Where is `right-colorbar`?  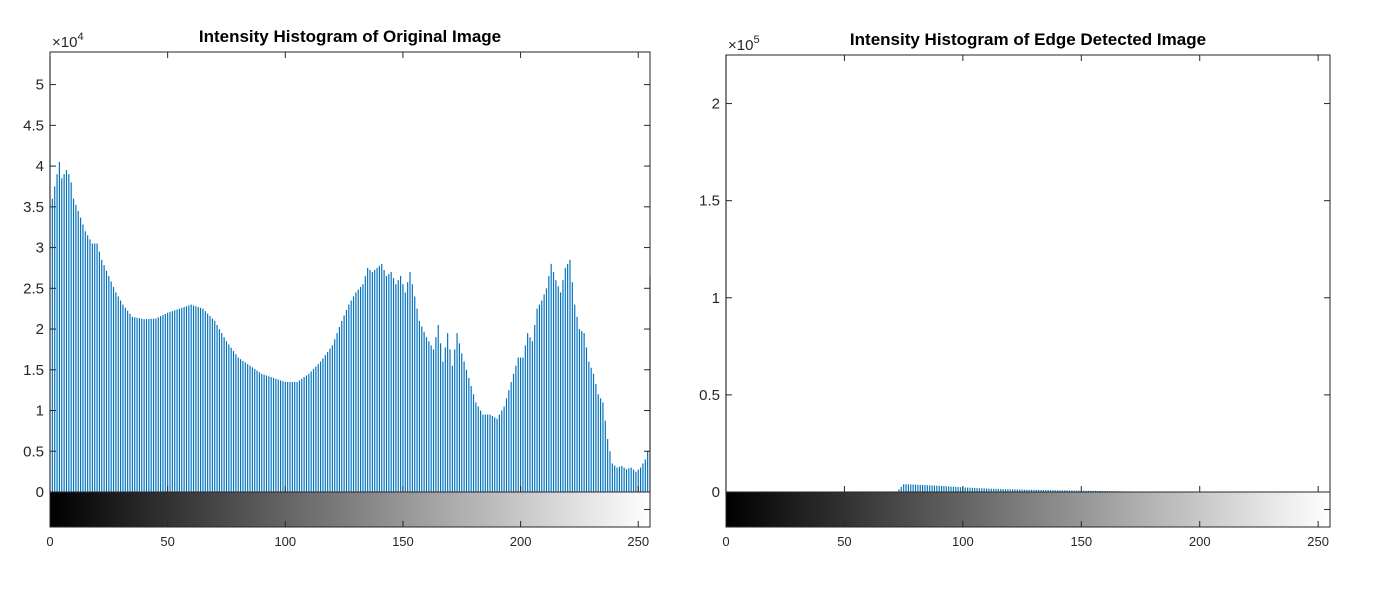 right-colorbar is located at coordinates (1028, 509).